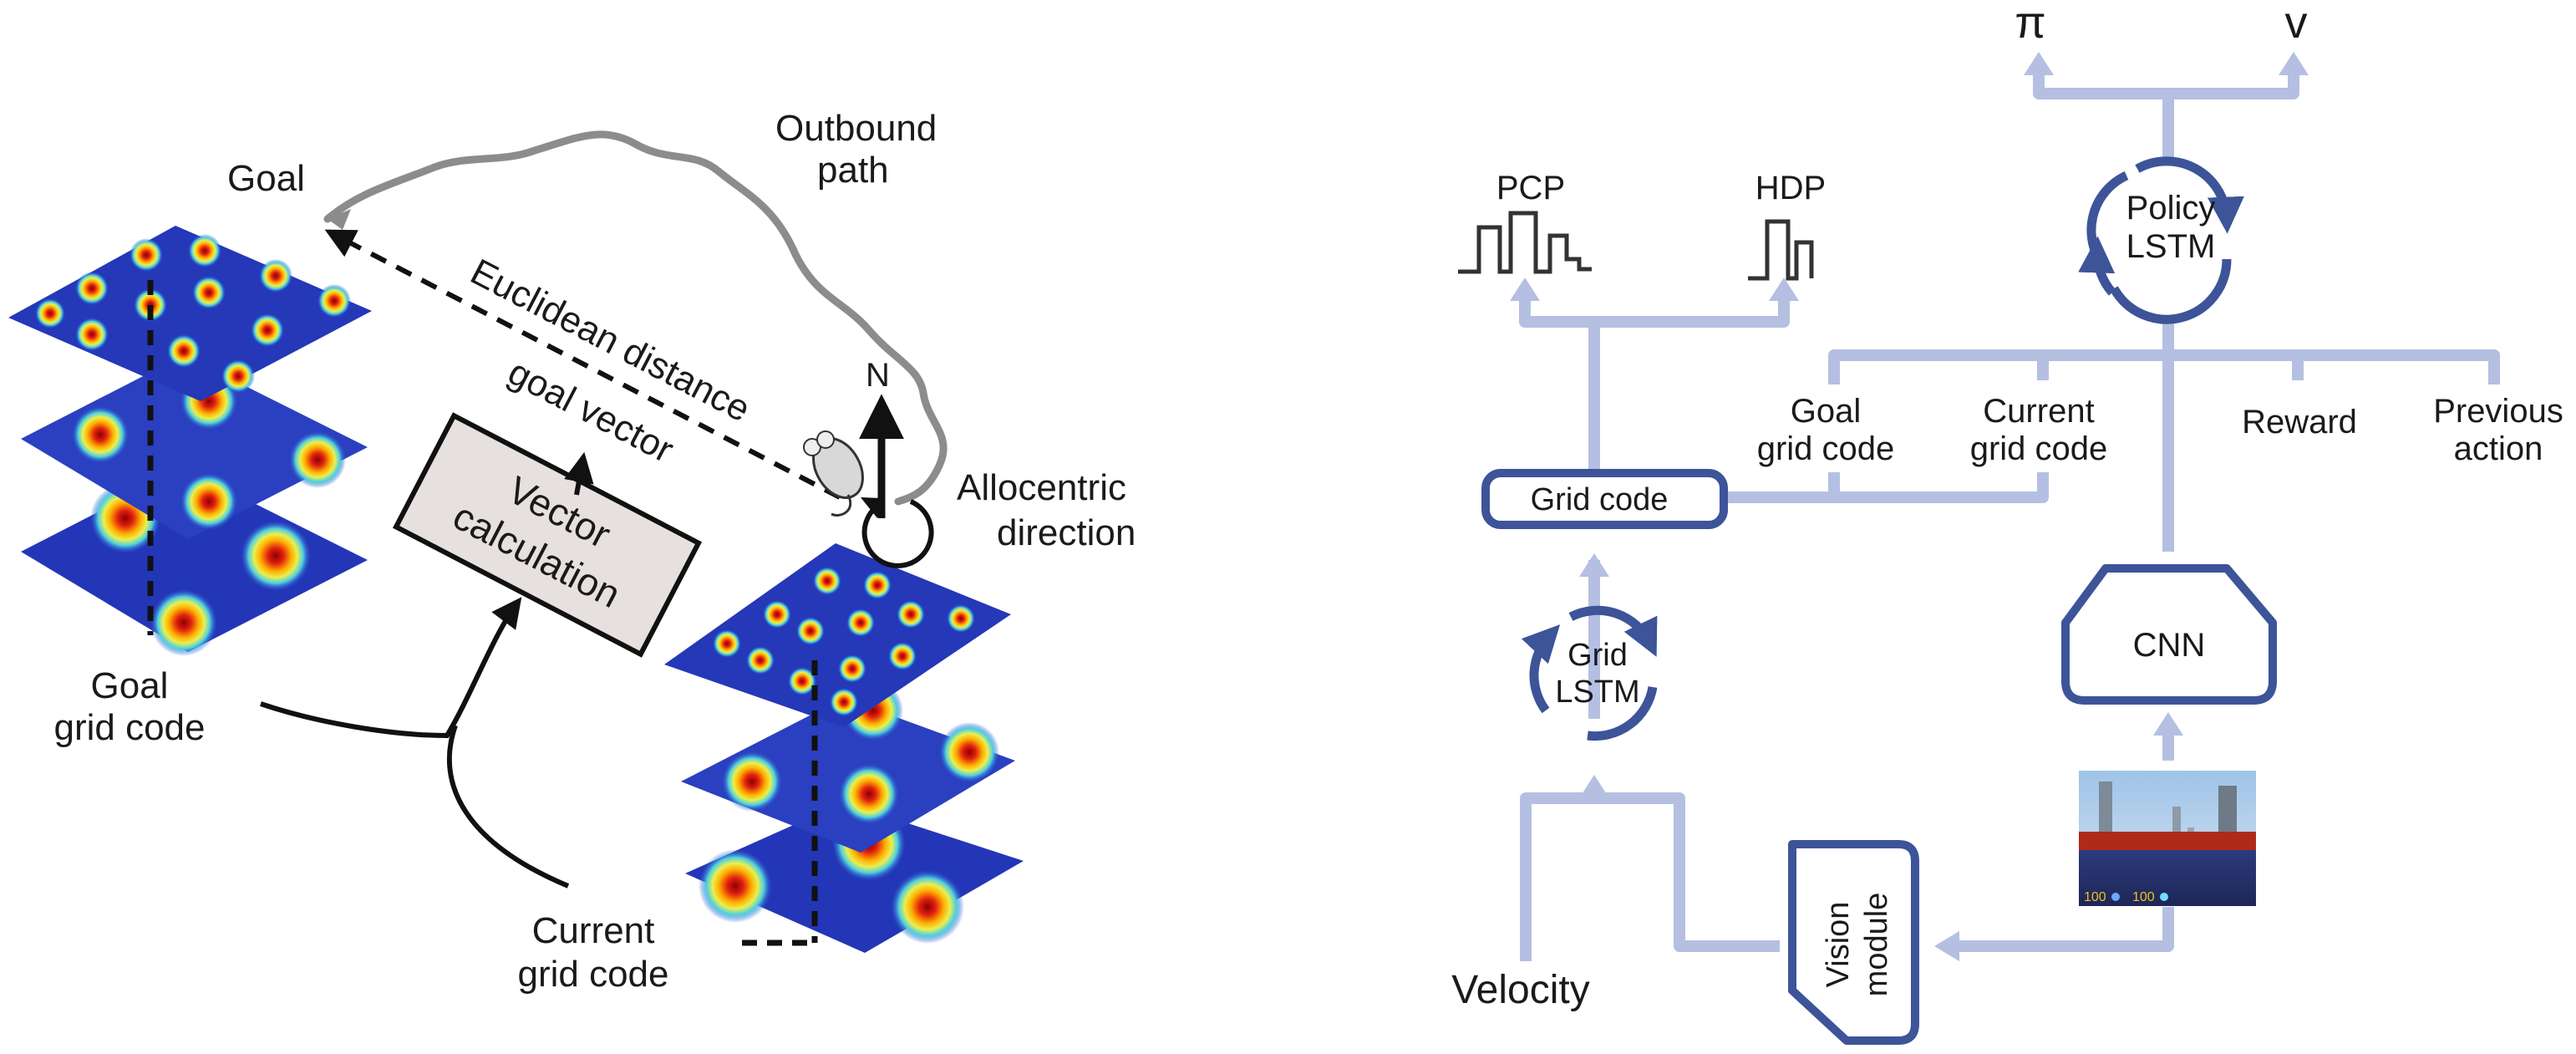  I want to click on arrowhead-pcp, so click(1525, 289).